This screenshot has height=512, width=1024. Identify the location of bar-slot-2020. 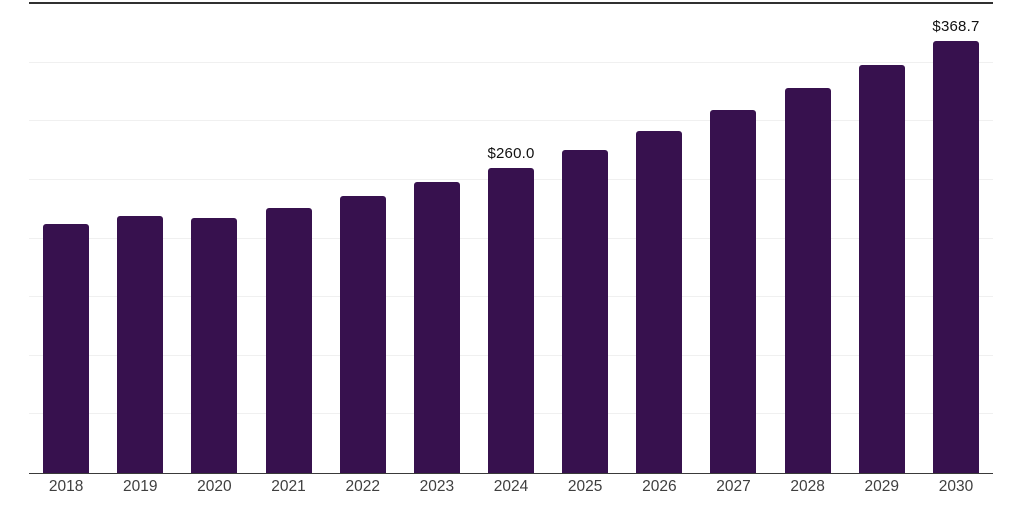
(214, 238).